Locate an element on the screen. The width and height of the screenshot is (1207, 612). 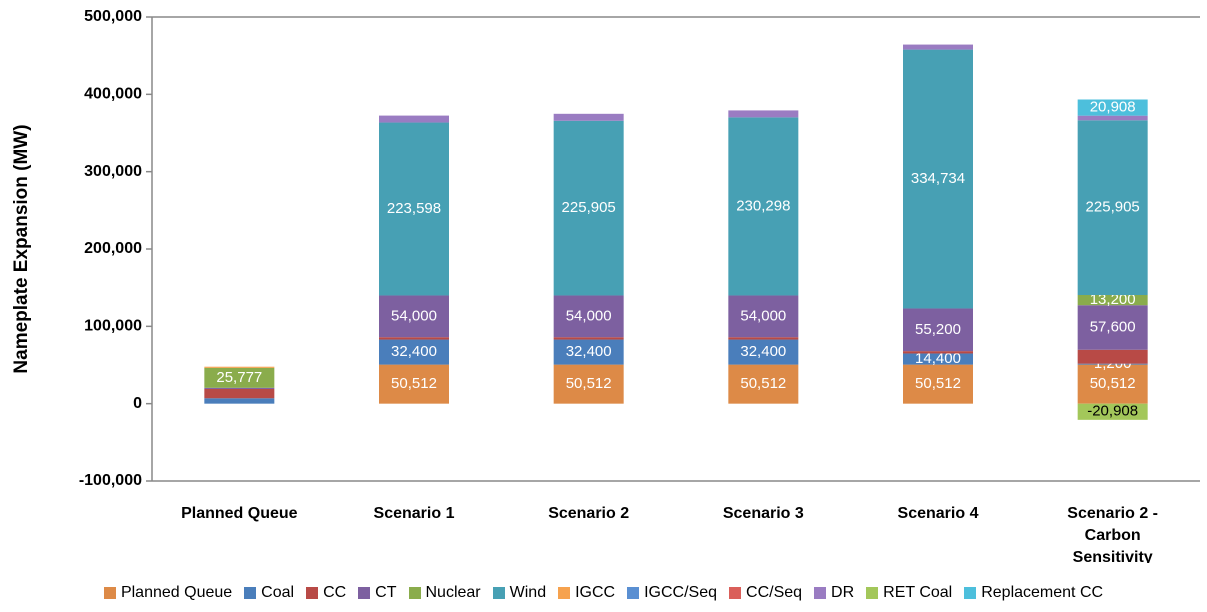
legend-item: CT is located at coordinates (377, 593).